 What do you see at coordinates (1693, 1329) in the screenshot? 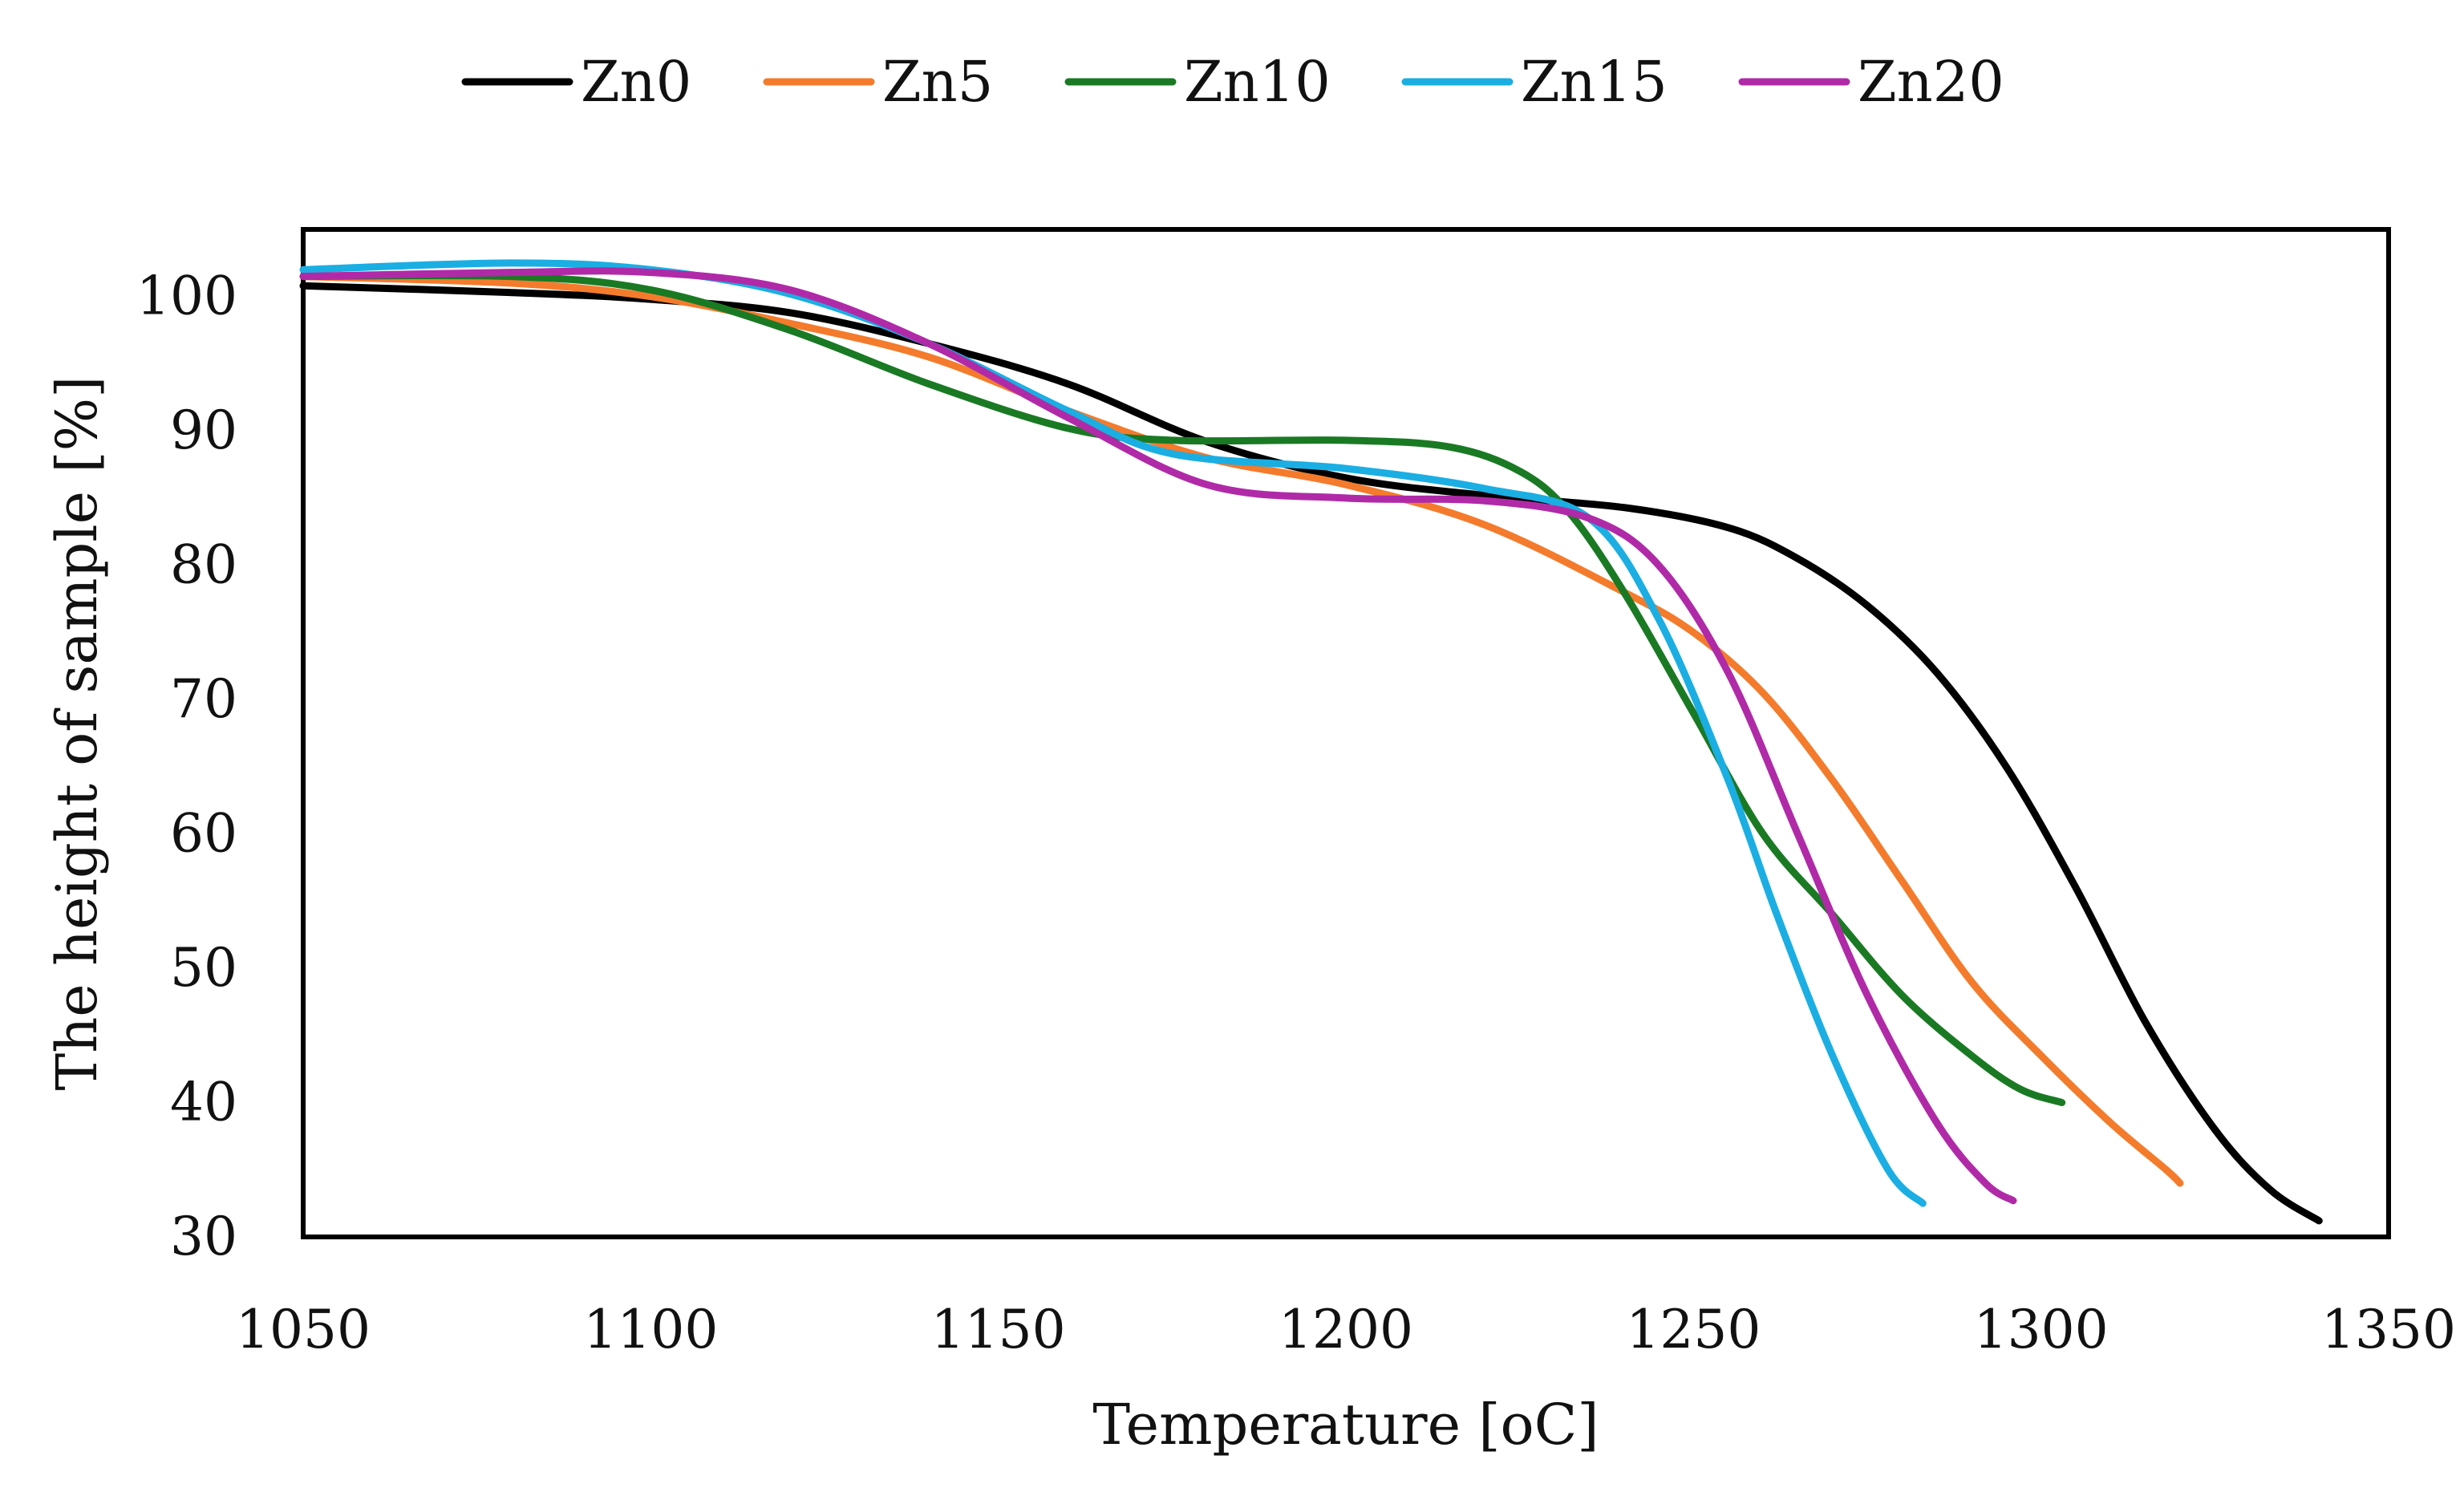
I see `x-tick-label: 1250` at bounding box center [1693, 1329].